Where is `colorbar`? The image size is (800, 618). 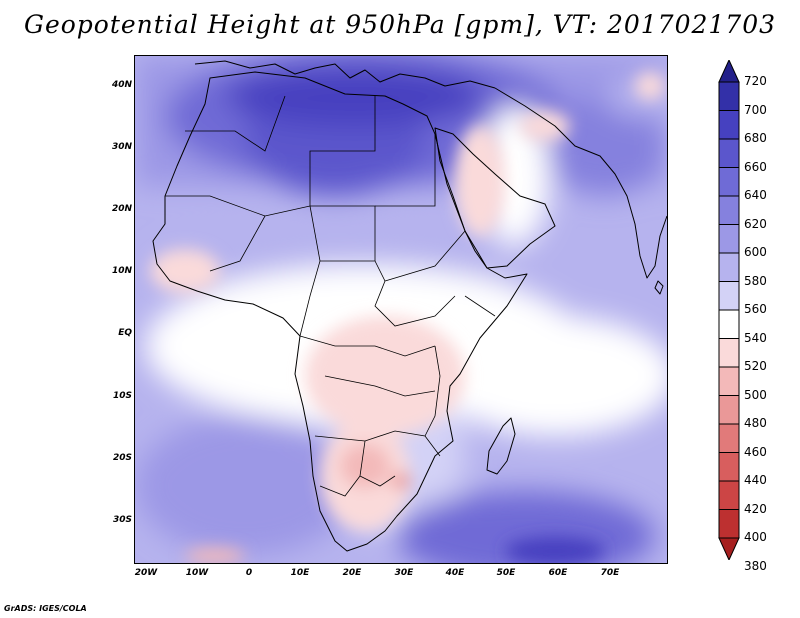 colorbar is located at coordinates (729, 310).